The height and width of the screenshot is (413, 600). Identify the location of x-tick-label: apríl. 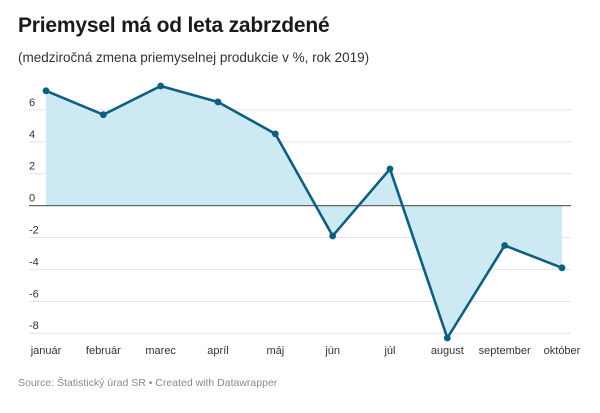
(217, 351).